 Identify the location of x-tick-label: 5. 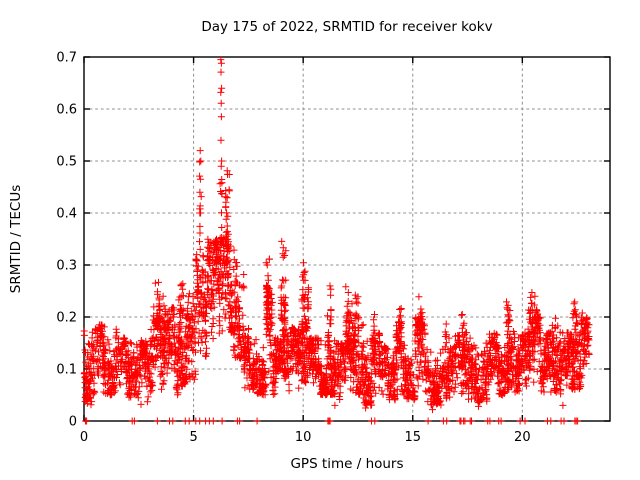
(193, 437).